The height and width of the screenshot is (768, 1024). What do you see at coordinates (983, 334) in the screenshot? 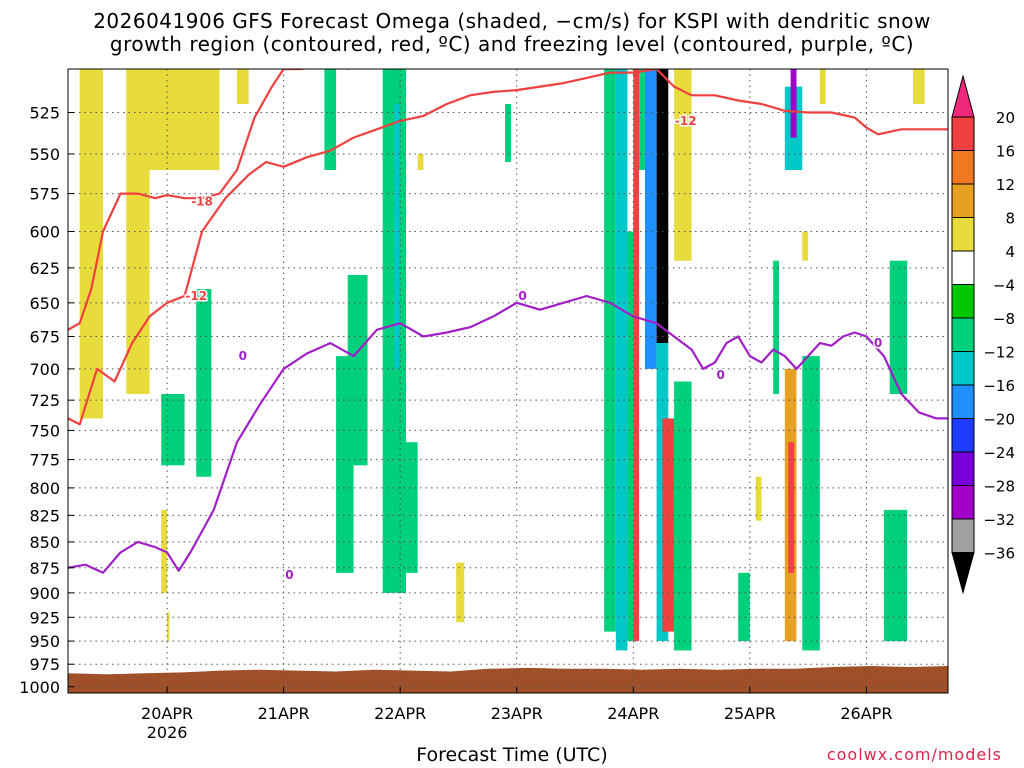
I see `colorbar: 20 16 12 8 4 −4 −8 −12 −16 −20 −24 −28 −32 −36` at bounding box center [983, 334].